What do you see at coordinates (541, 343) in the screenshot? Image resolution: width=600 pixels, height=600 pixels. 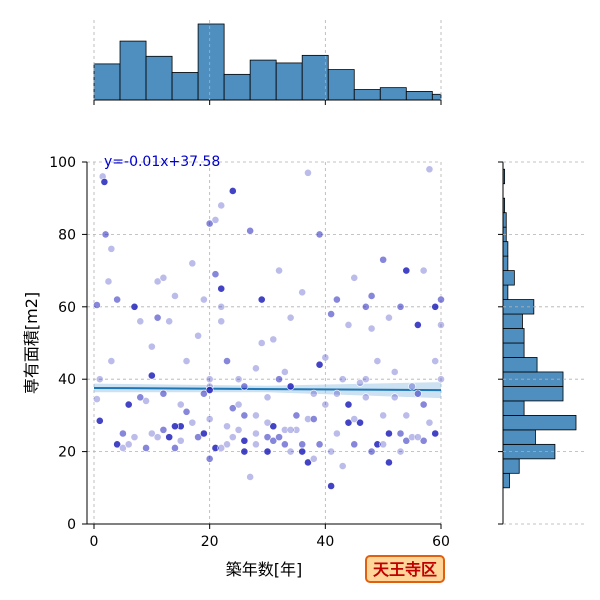 I see `right-marginal-histogram` at bounding box center [541, 343].